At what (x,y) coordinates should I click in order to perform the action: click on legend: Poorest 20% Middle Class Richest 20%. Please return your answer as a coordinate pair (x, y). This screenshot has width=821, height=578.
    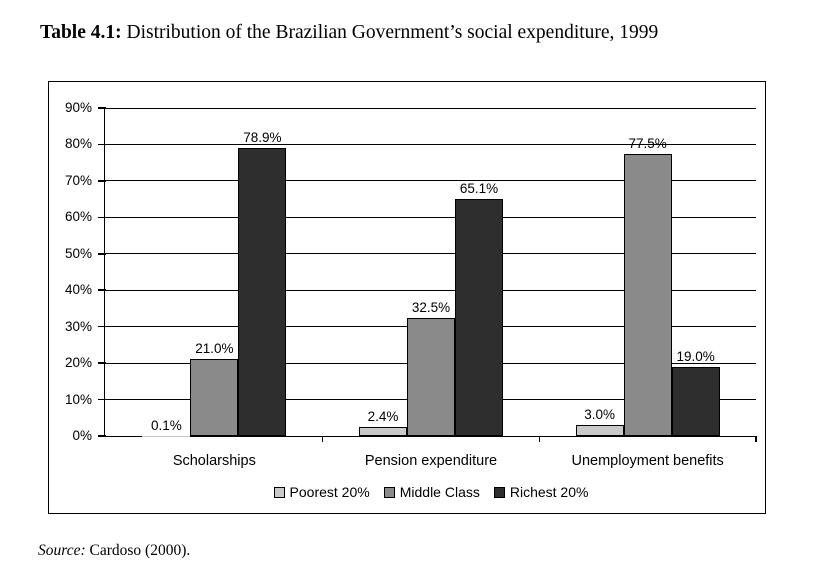
    Looking at the image, I should click on (431, 492).